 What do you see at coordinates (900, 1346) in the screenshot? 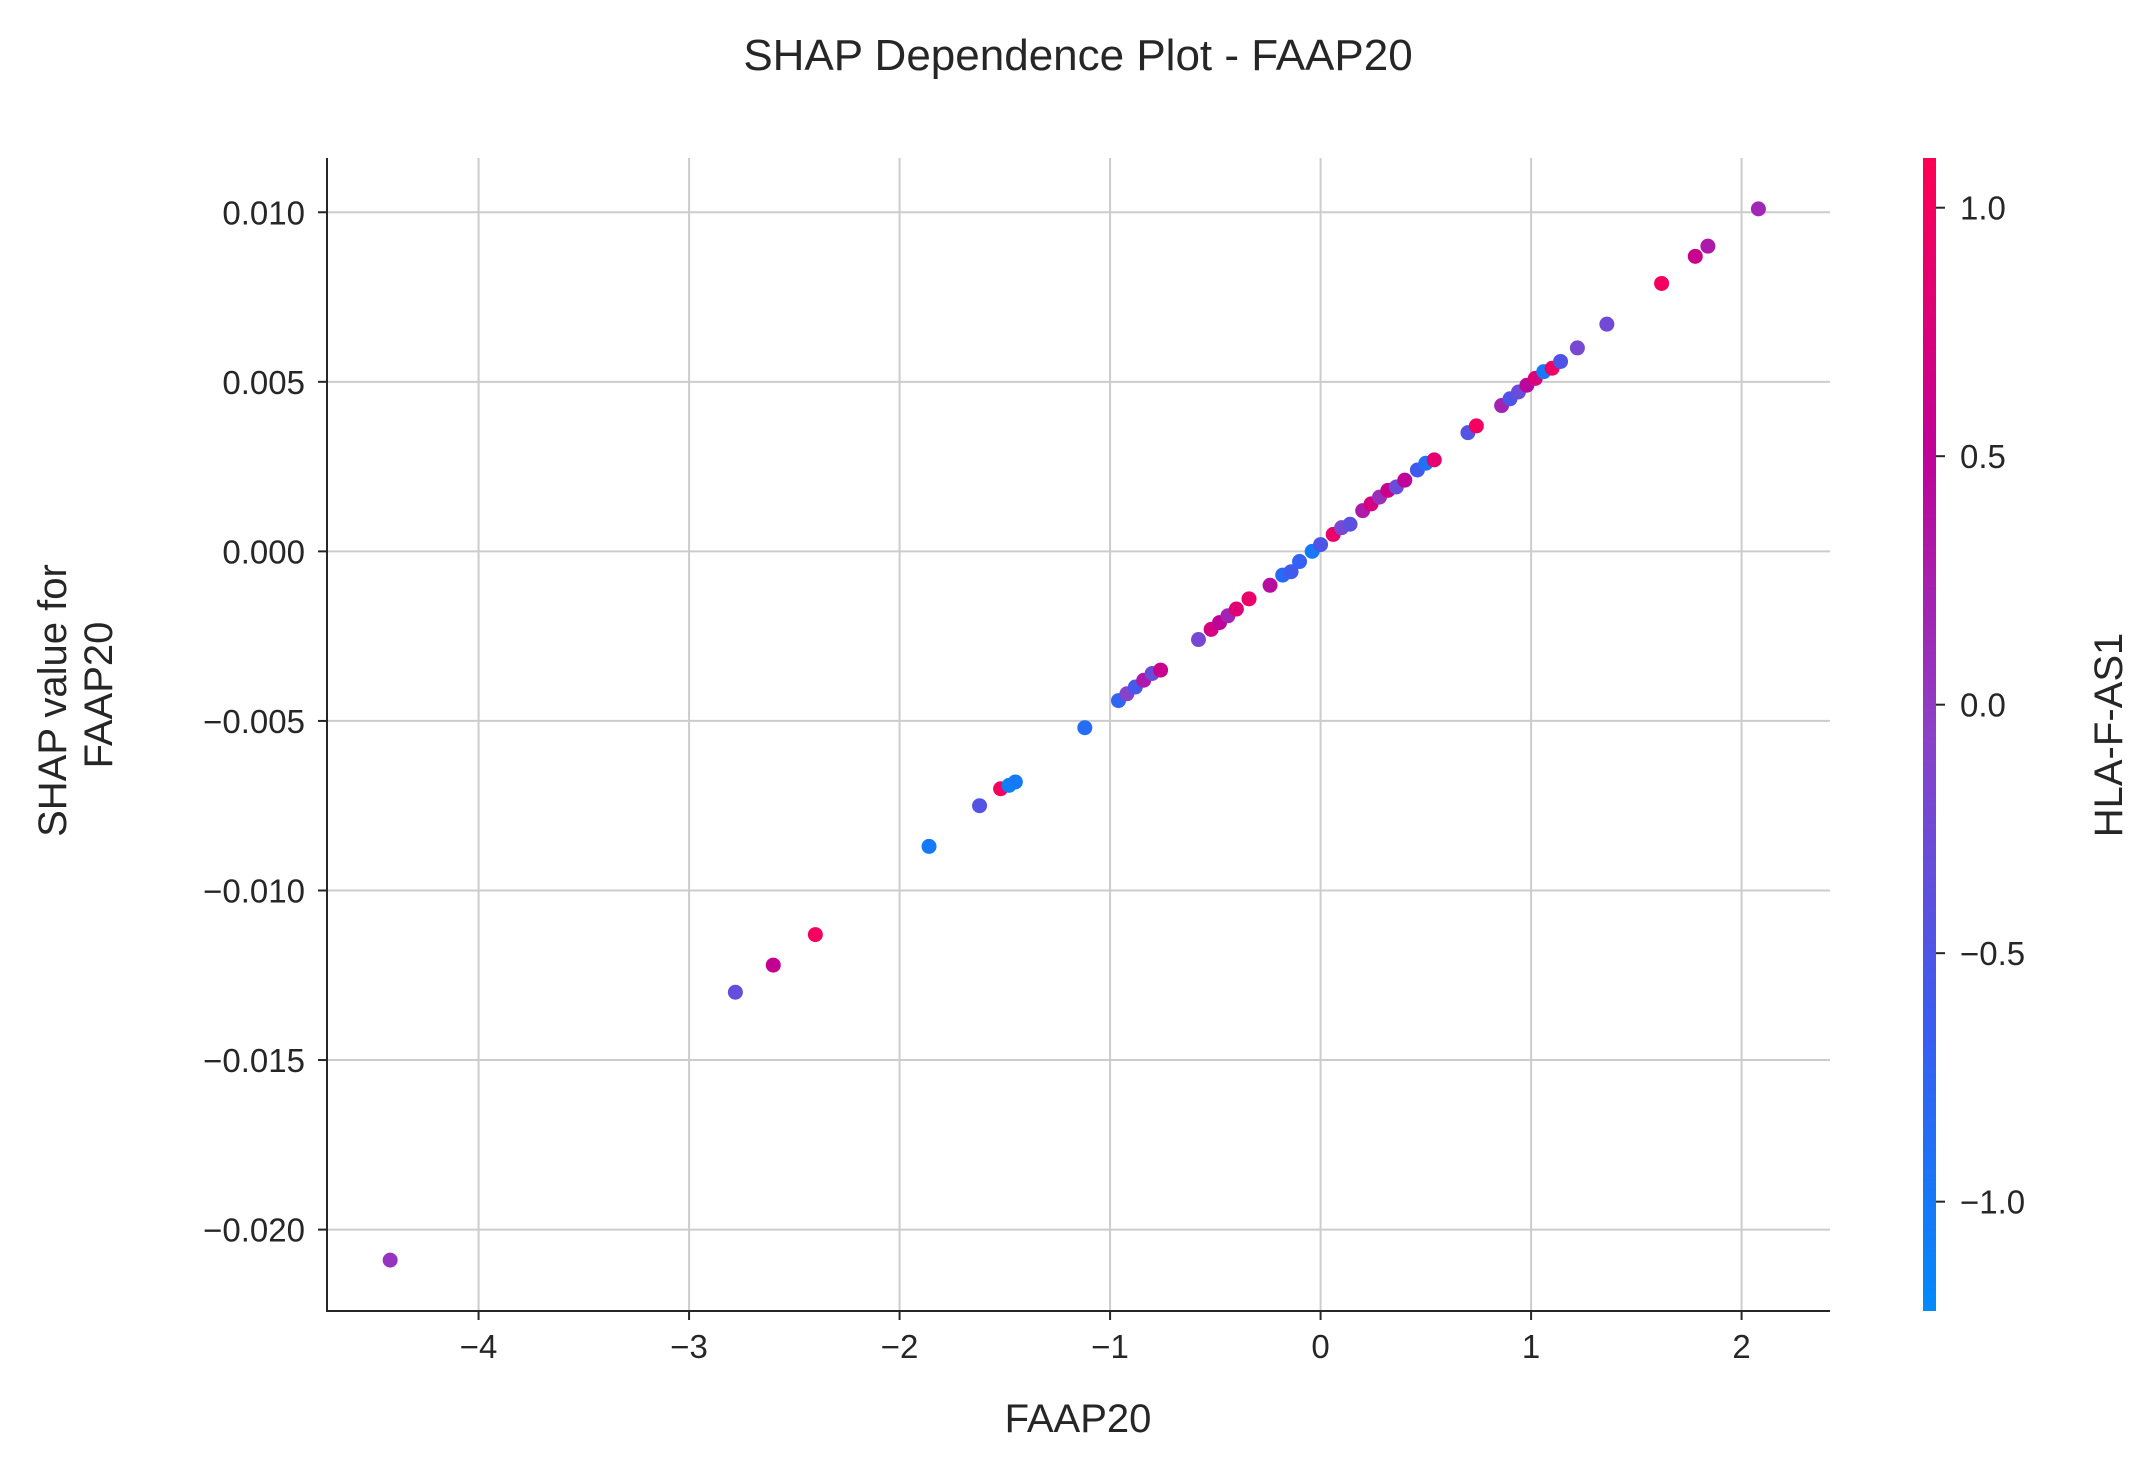
I see `x-tick-label: −2` at bounding box center [900, 1346].